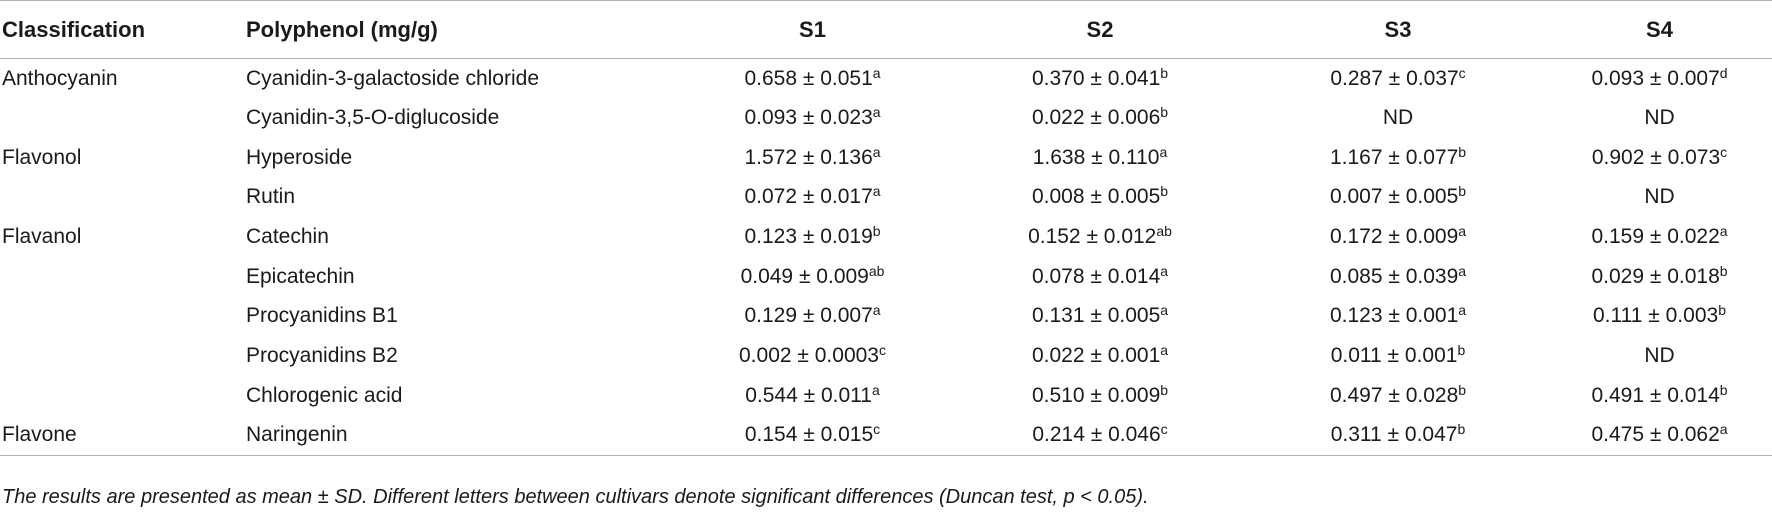  What do you see at coordinates (123, 435) in the screenshot?
I see `classification-cell: Flavone` at bounding box center [123, 435].